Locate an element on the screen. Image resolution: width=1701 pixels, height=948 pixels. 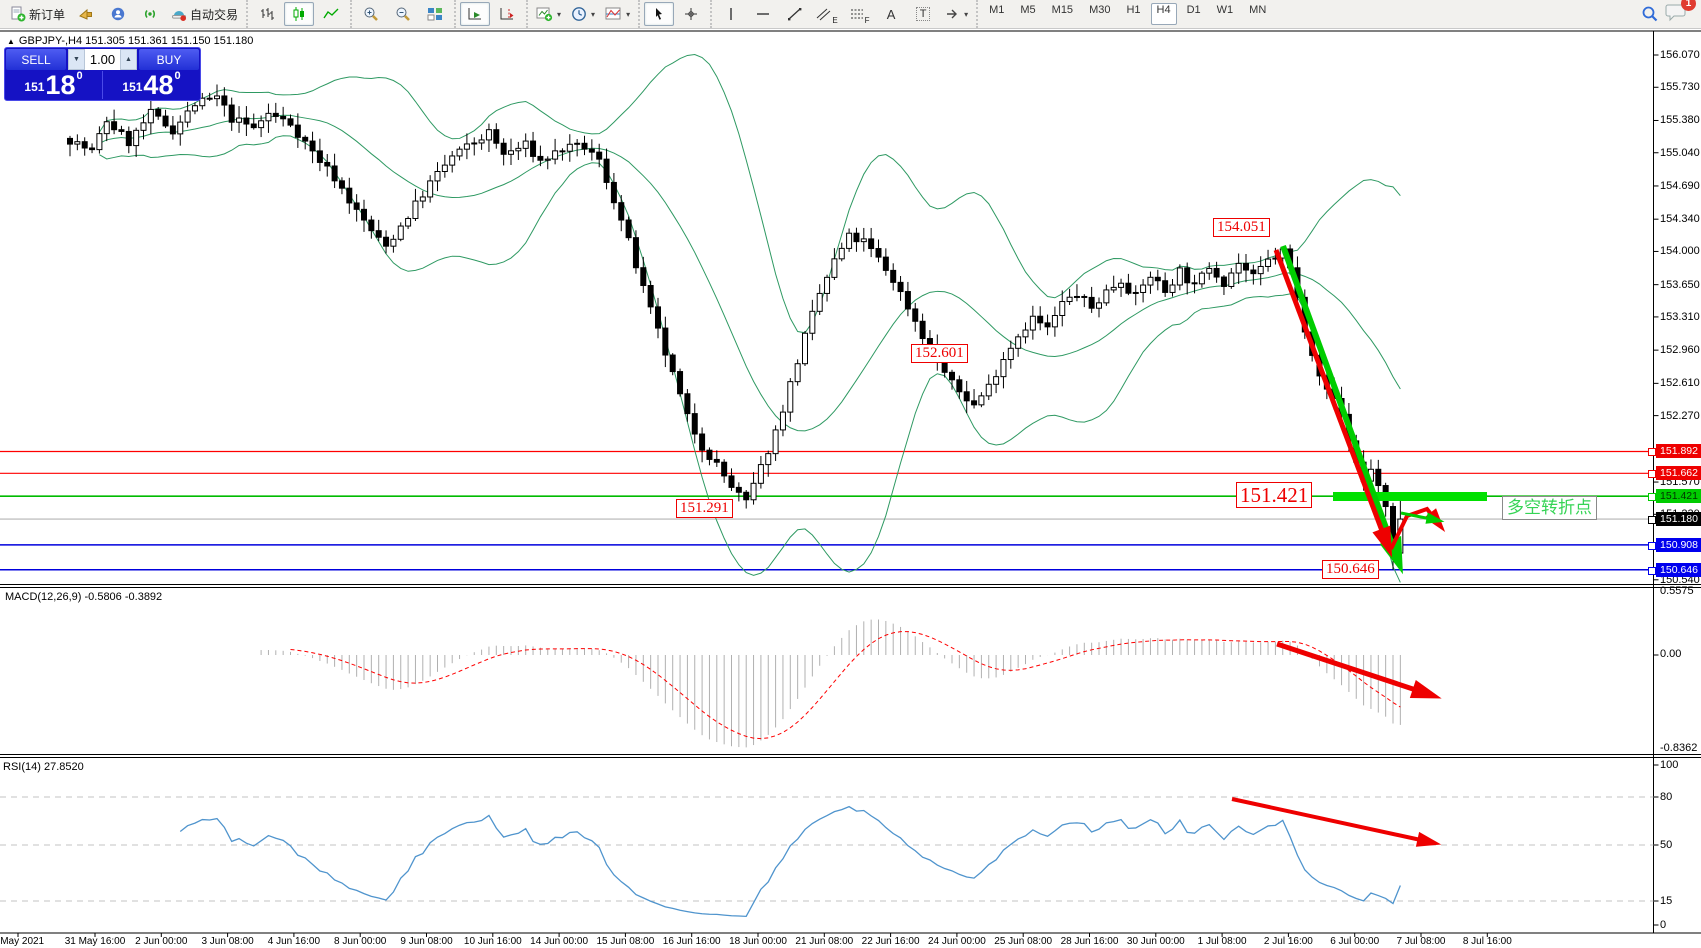
time-tick-label: 6 Jul 00:00 is located at coordinates (1355, 941).